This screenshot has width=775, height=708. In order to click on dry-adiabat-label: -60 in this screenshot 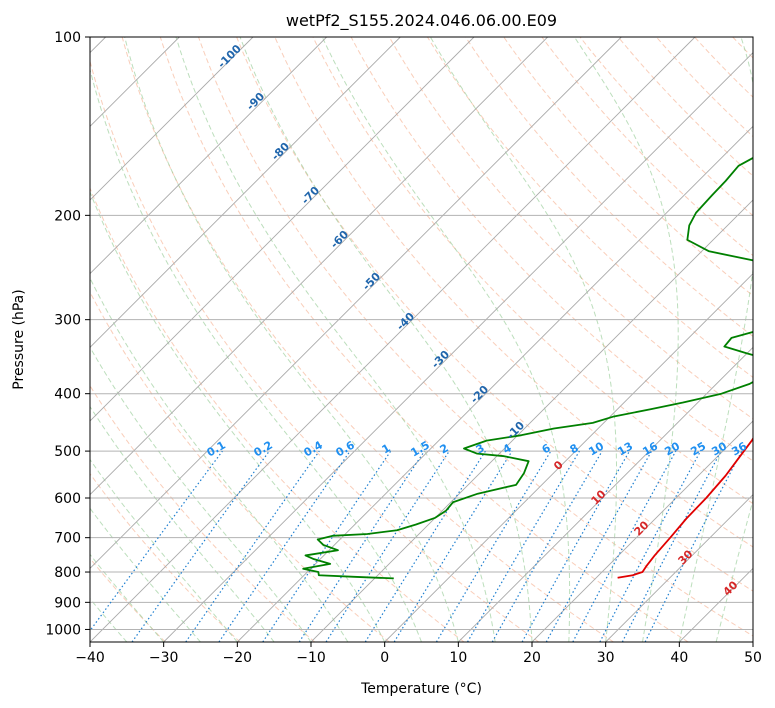, I will do `click(339, 239)`.